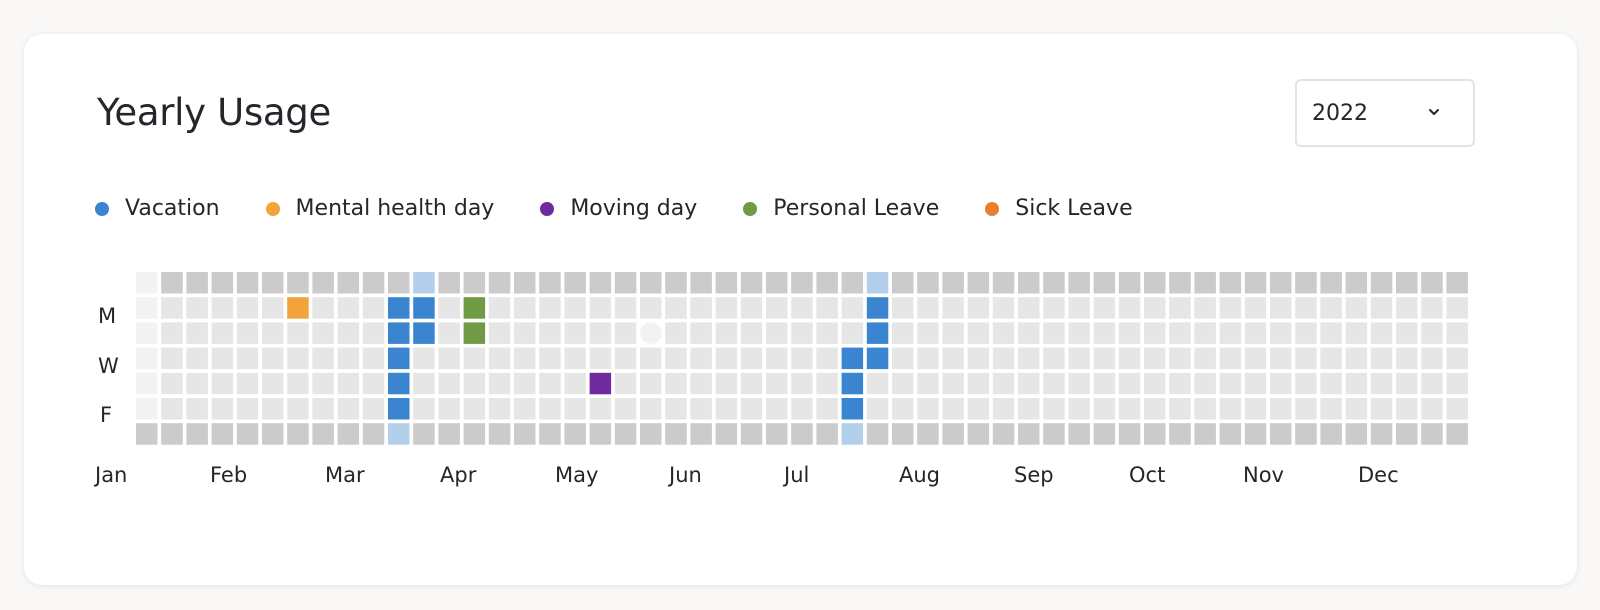  Describe the element at coordinates (147, 308) in the screenshot. I see `day-cell-outside-year` at that location.